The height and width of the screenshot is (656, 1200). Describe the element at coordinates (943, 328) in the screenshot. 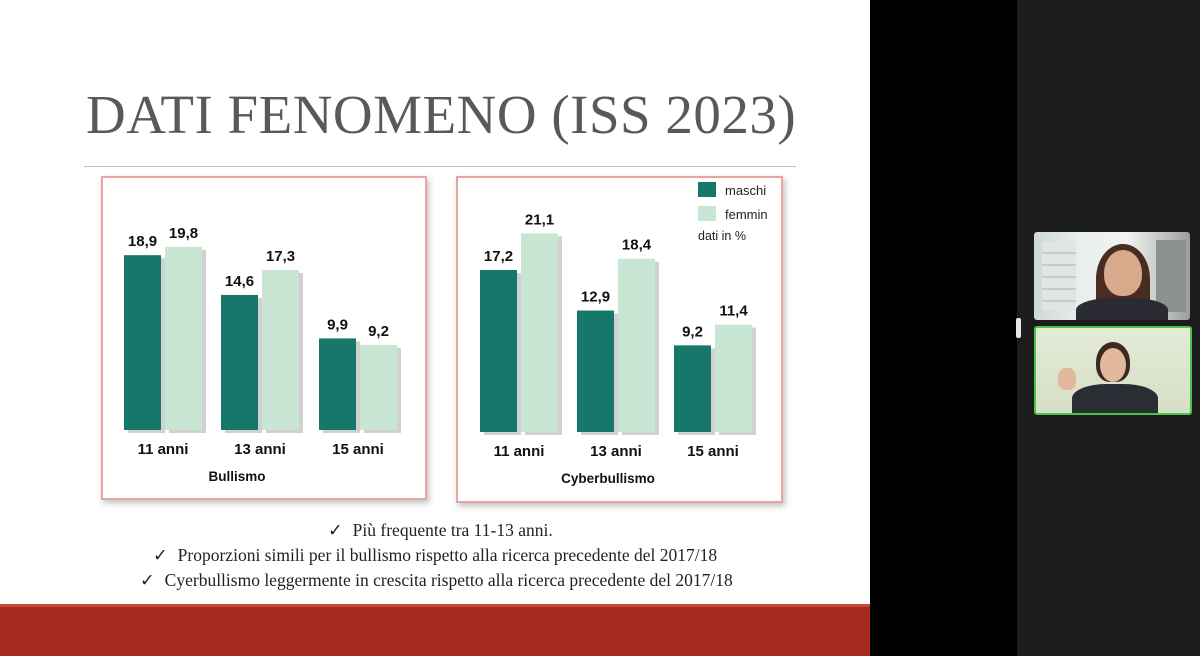

I see `screen-share-margin` at that location.